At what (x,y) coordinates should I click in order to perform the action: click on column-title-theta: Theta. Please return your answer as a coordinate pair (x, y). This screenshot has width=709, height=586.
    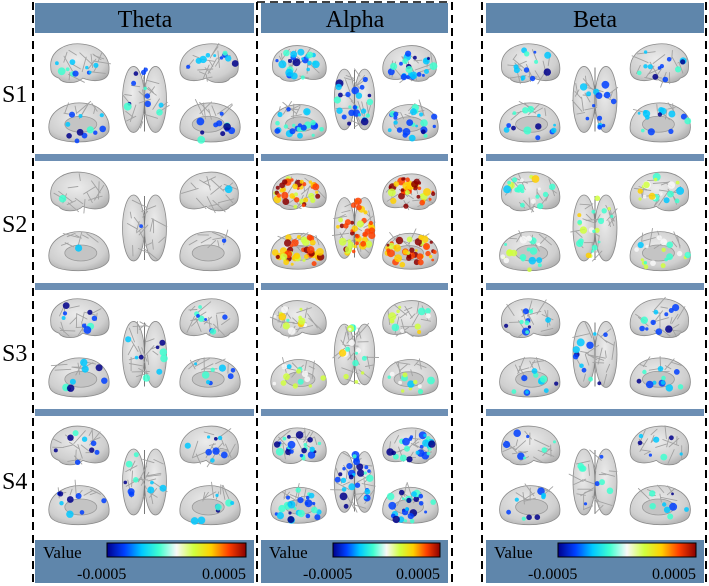
    Looking at the image, I should click on (145, 20).